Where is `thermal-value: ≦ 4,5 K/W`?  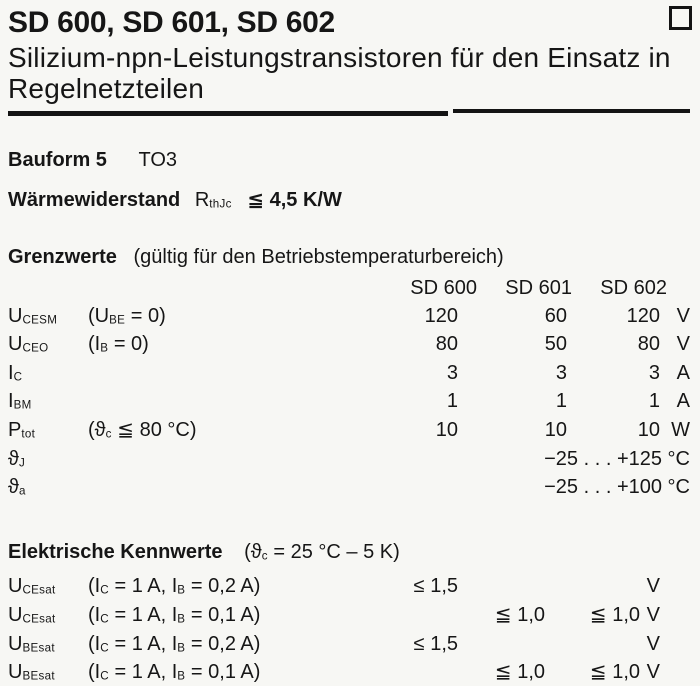 thermal-value: ≦ 4,5 K/W is located at coordinates (294, 200).